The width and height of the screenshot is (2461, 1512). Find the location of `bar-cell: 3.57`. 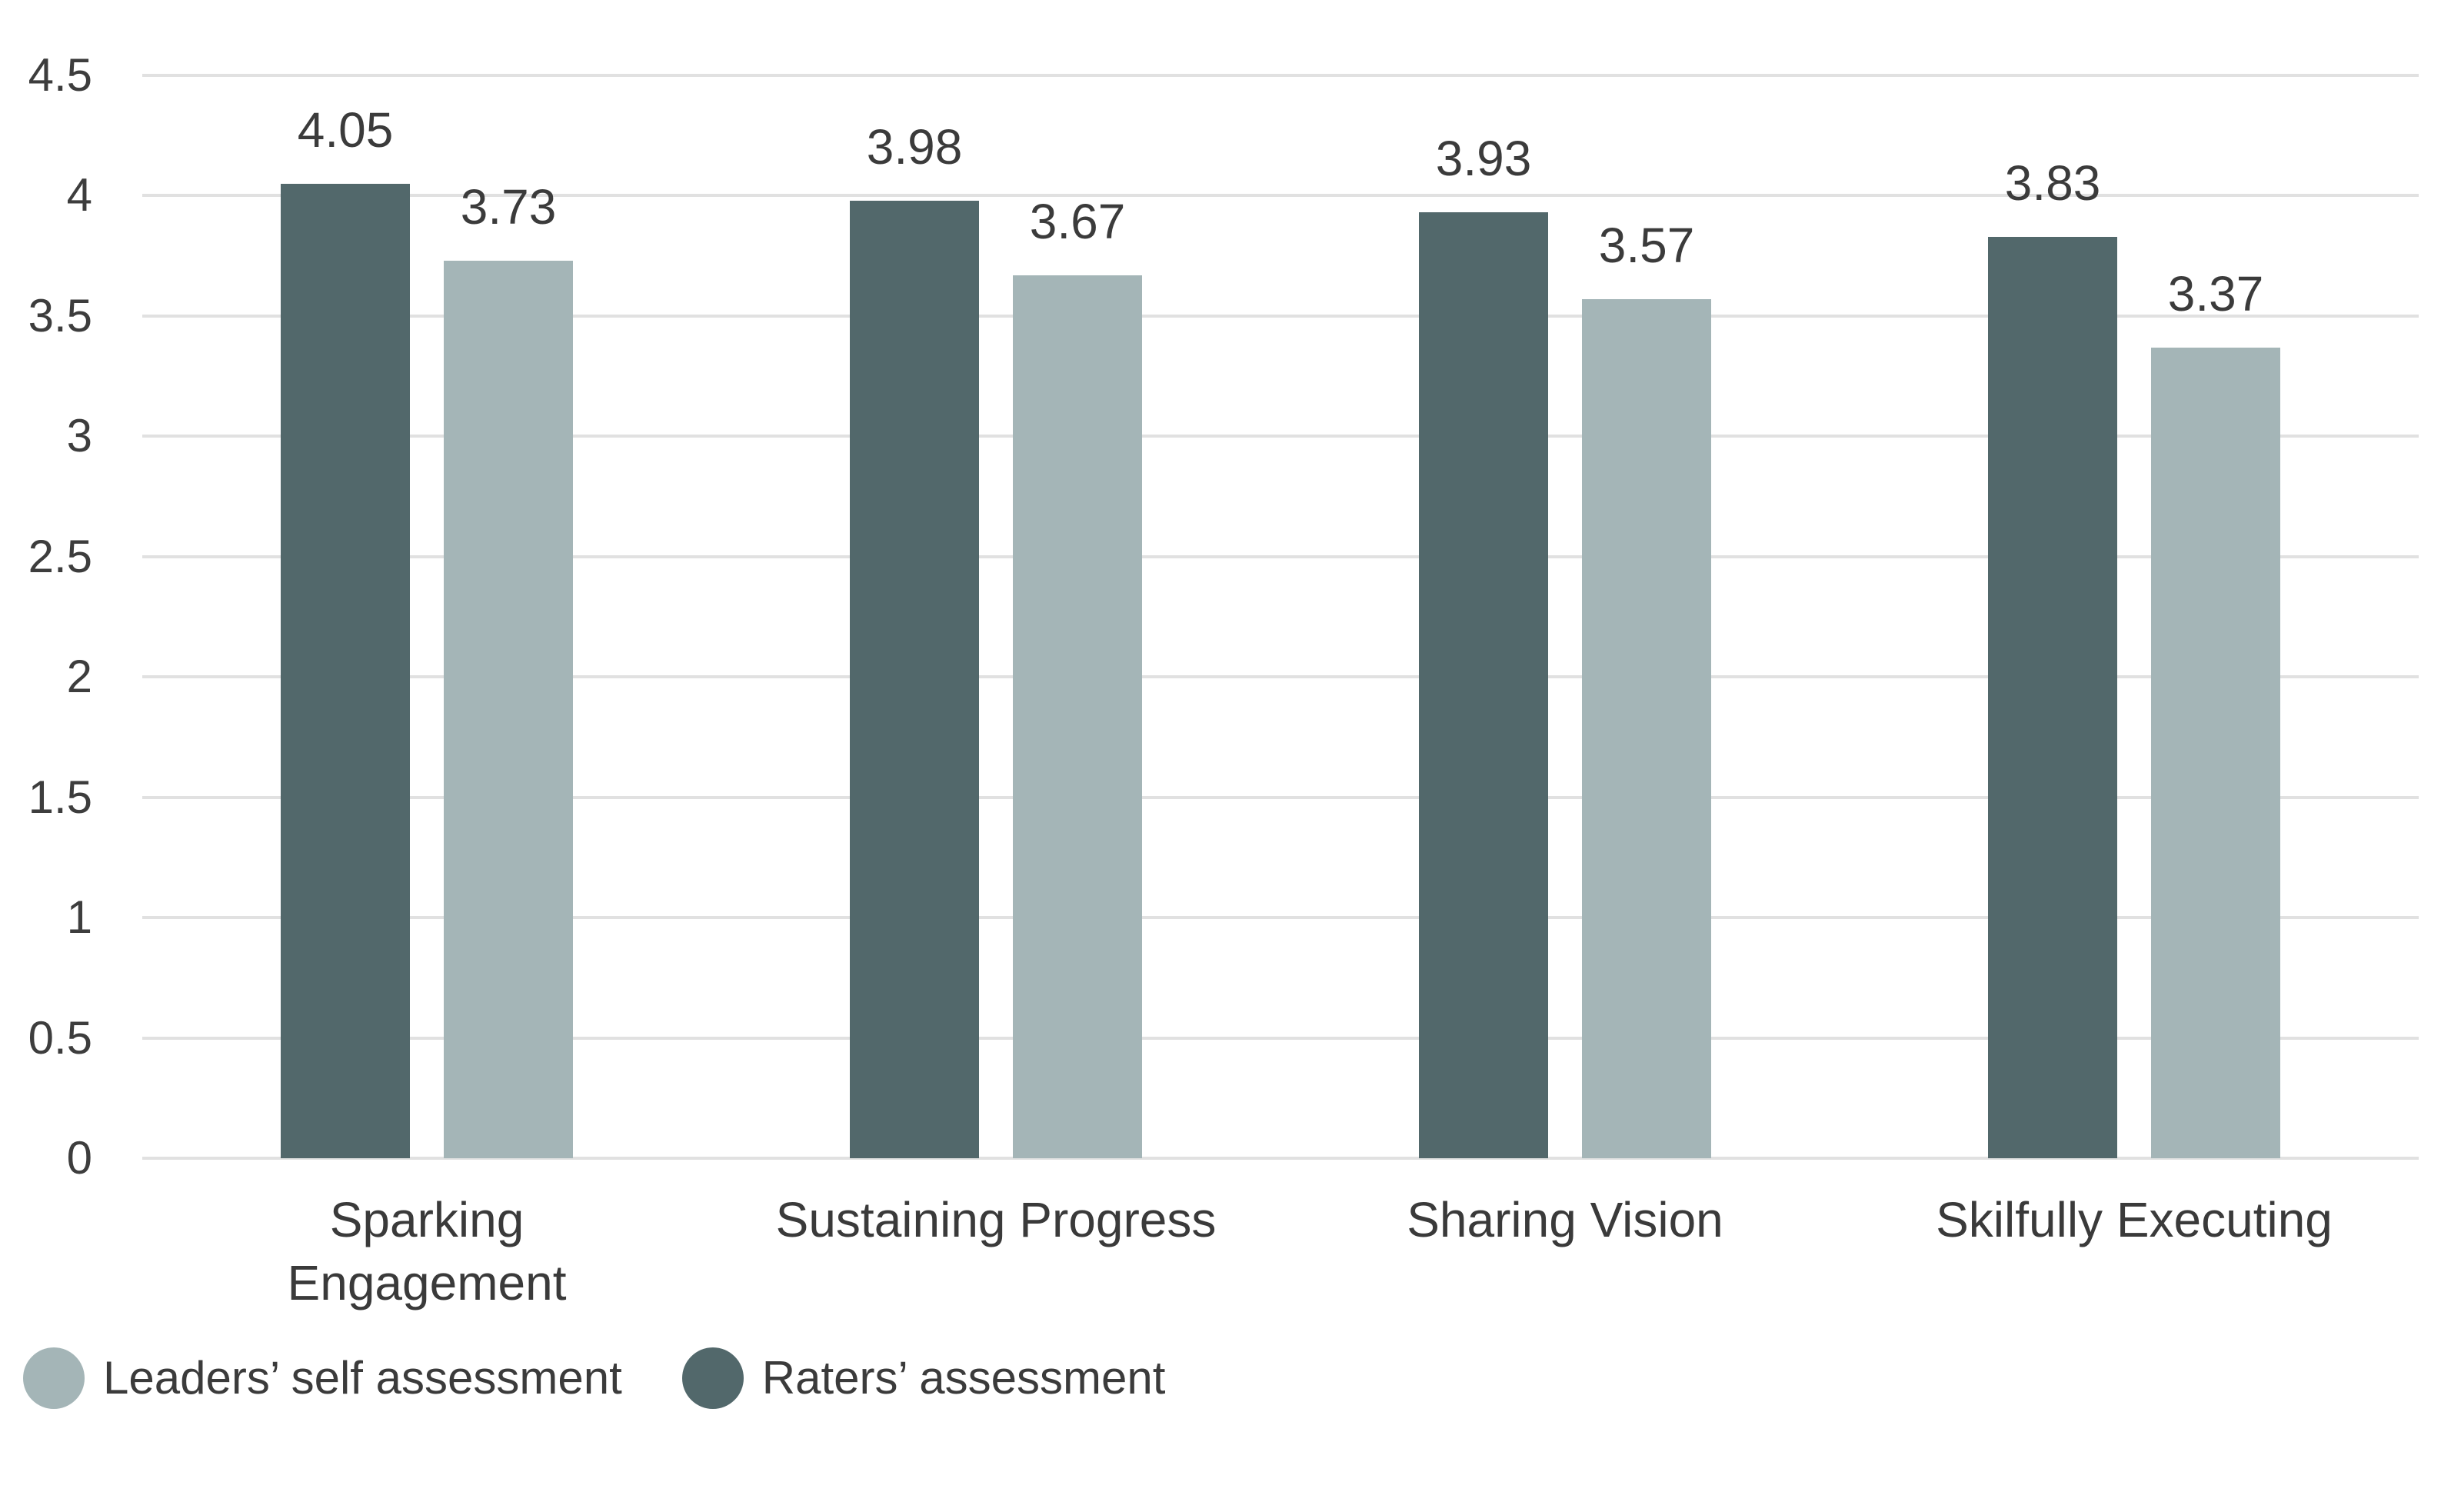

bar-cell: 3.57 is located at coordinates (1646, 689).